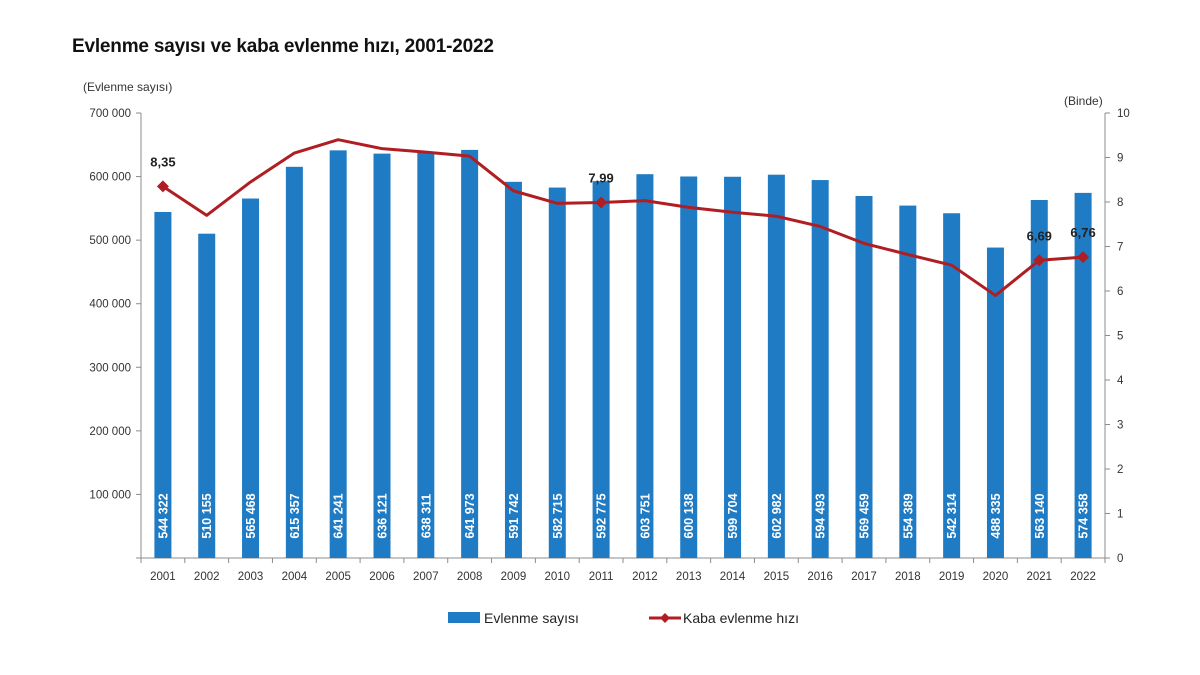 The width and height of the screenshot is (1200, 675). Describe the element at coordinates (996, 515) in the screenshot. I see `bar-value-label: 488 335` at that location.